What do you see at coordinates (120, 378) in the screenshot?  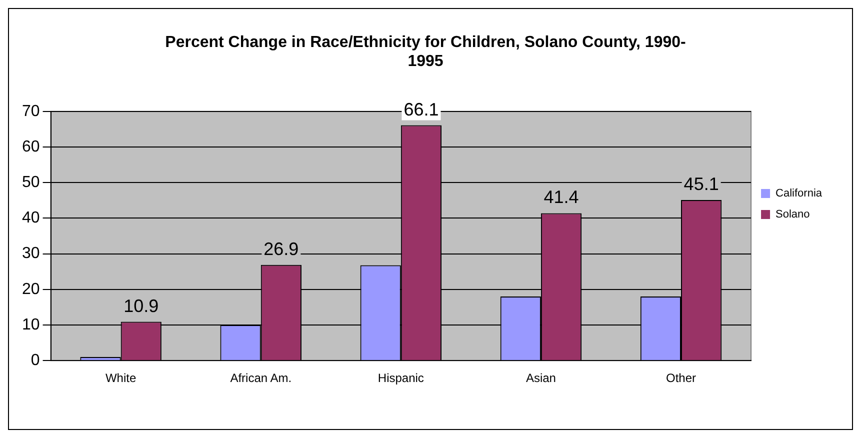 I see `x-tick-label: White` at bounding box center [120, 378].